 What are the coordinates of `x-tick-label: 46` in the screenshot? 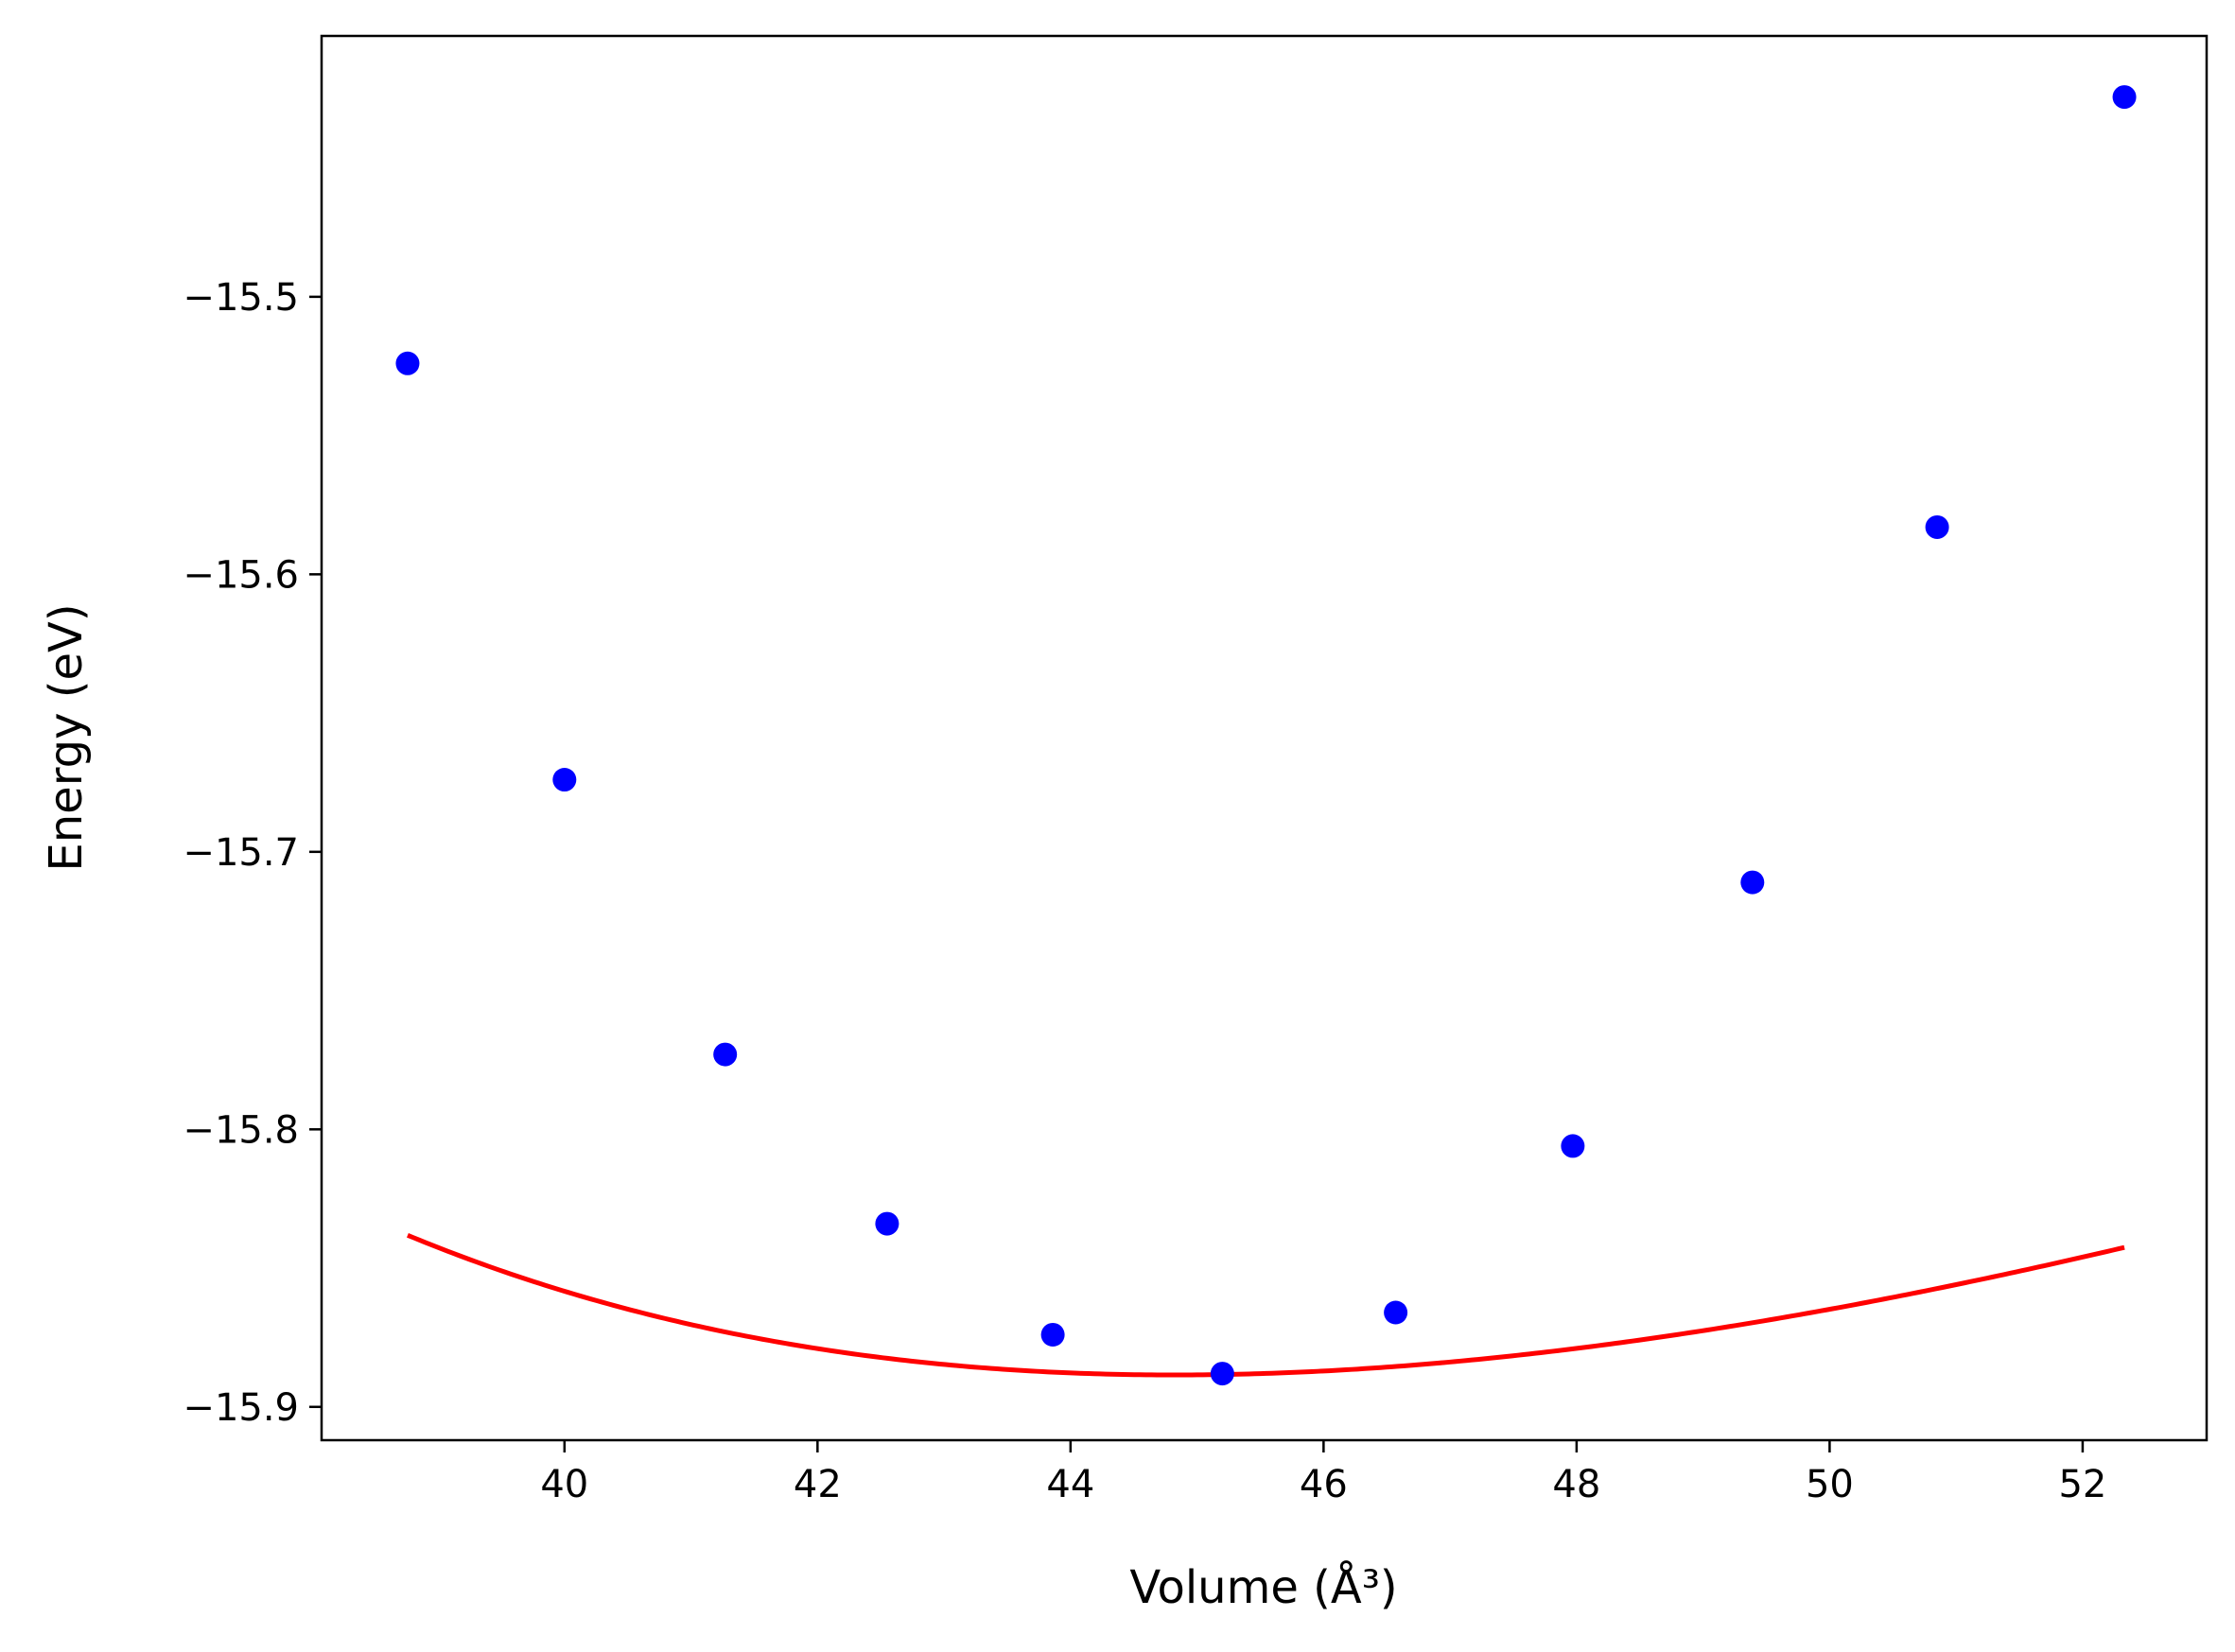 It's located at (1324, 1485).